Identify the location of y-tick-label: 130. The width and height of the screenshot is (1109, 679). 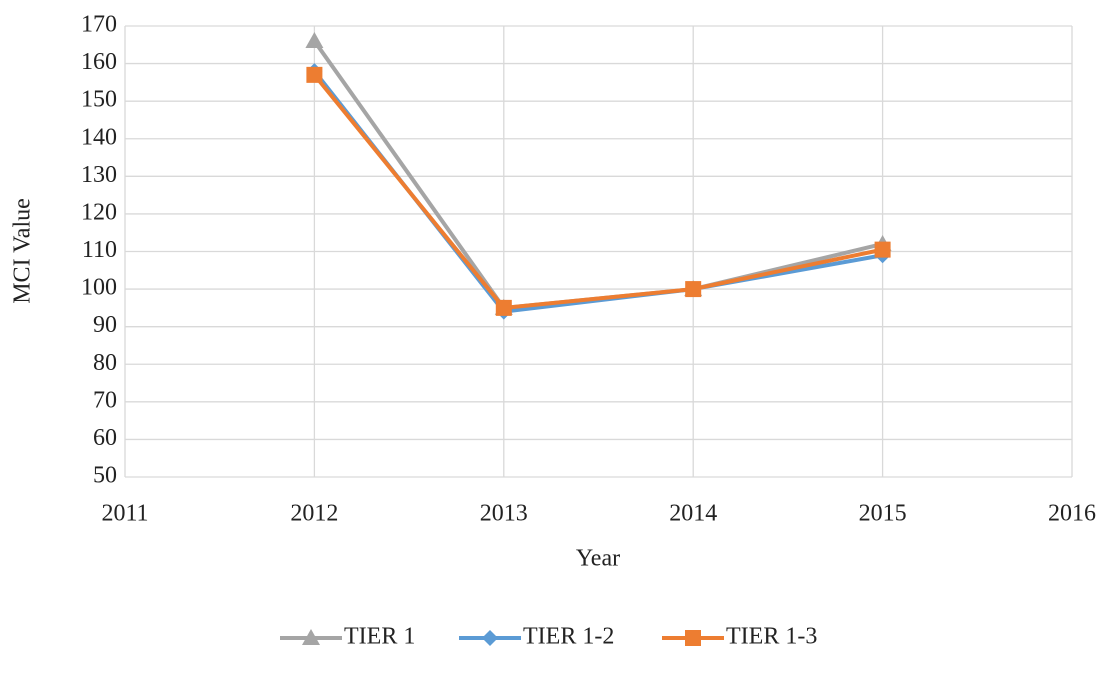
(99, 175).